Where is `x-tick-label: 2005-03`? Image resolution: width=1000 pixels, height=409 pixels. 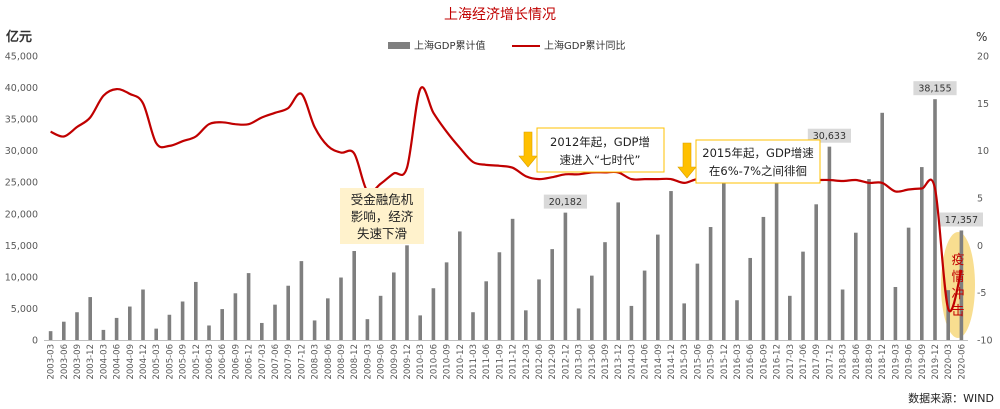
x-tick-label: 2005-03 is located at coordinates (157, 362).